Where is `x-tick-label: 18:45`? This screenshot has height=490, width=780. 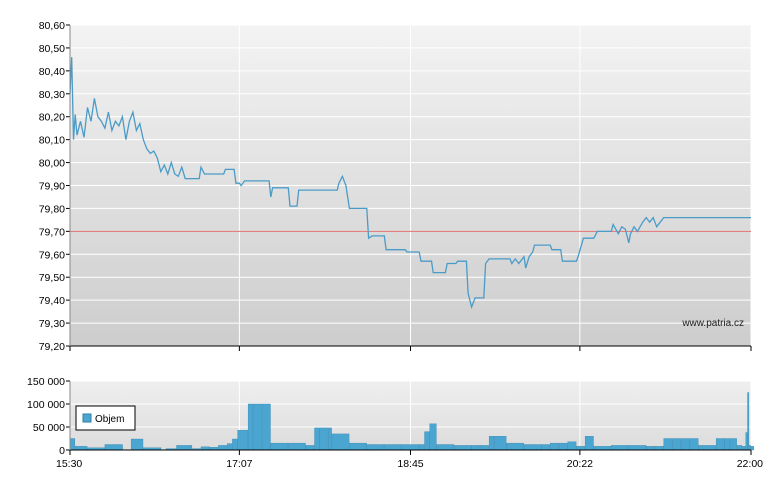 x-tick-label: 18:45 is located at coordinates (410, 464).